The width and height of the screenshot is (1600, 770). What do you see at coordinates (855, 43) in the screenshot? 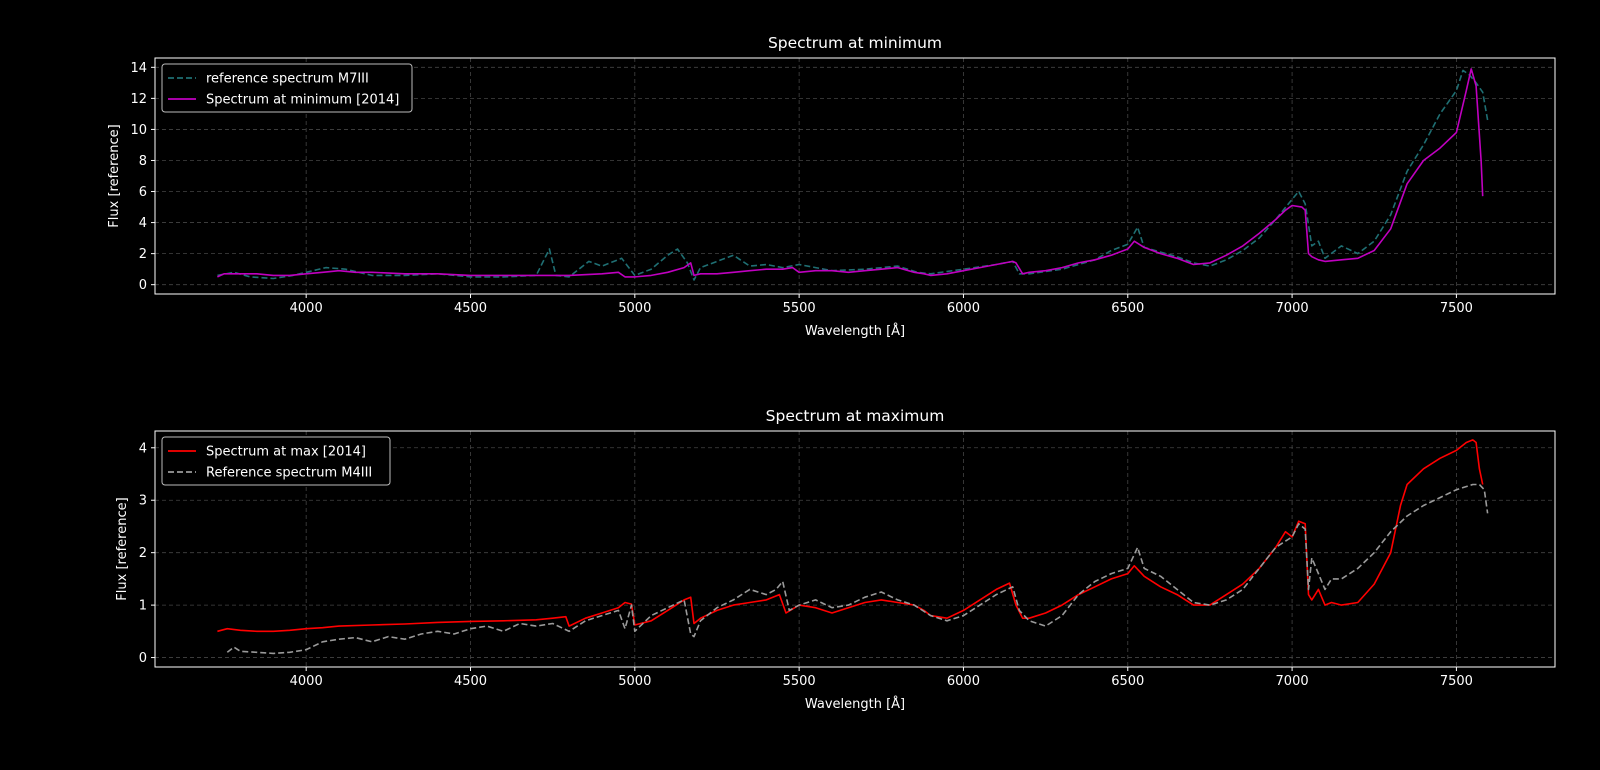
I see `chart-title: Spectrum at minimum` at bounding box center [855, 43].